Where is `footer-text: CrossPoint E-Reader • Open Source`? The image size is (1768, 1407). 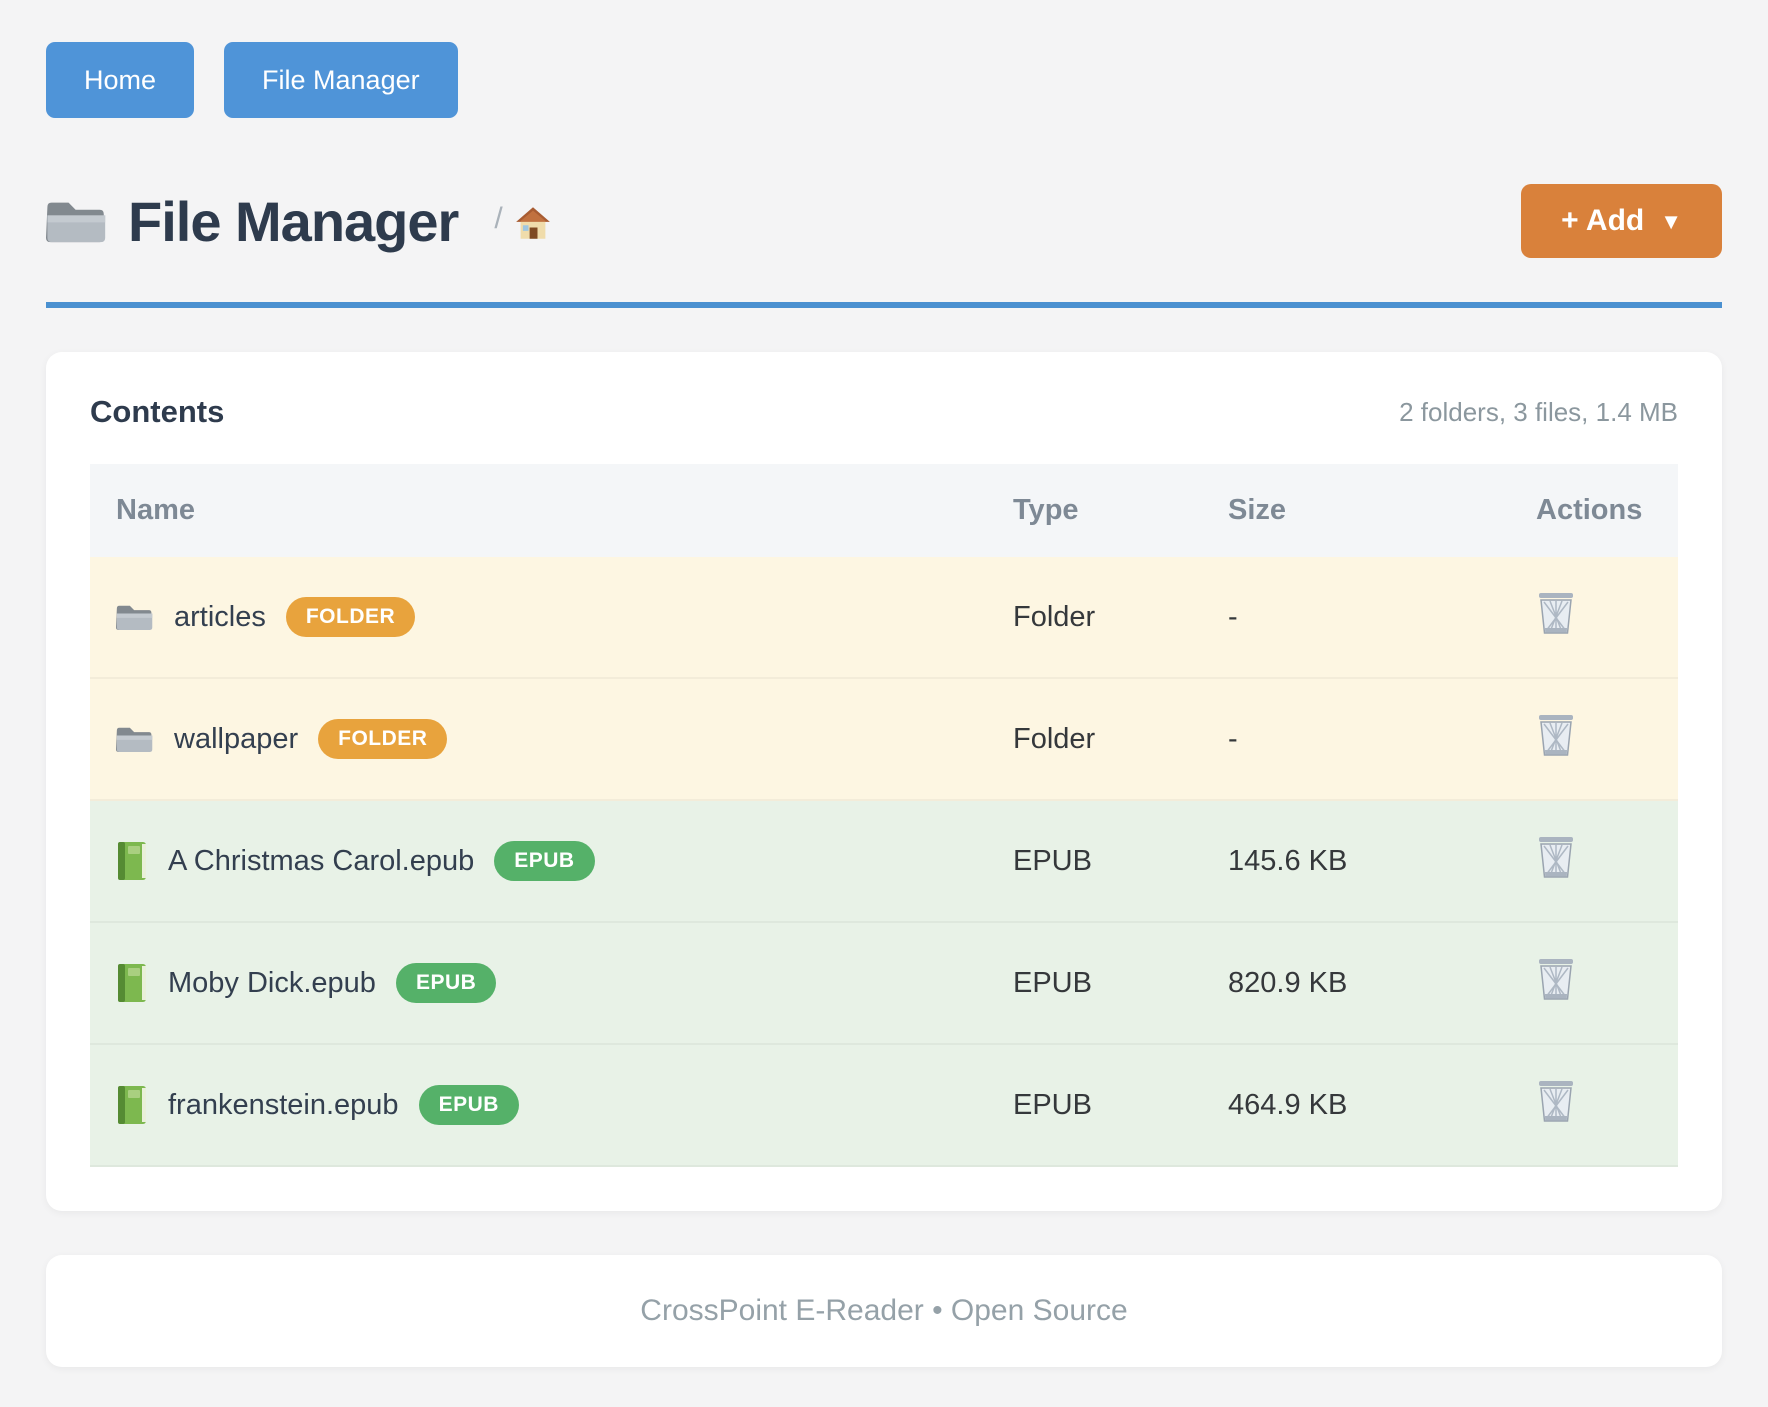 footer-text: CrossPoint E-Reader • Open Source is located at coordinates (884, 1310).